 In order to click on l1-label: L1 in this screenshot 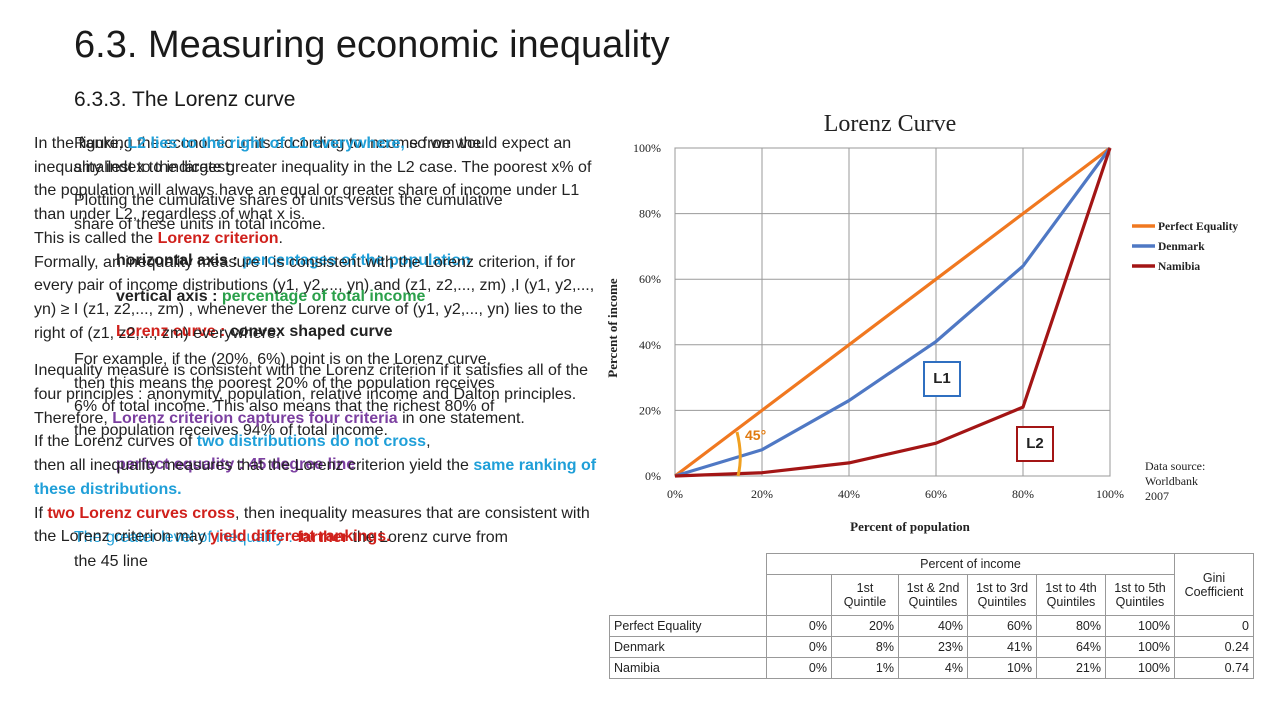, I will do `click(942, 379)`.